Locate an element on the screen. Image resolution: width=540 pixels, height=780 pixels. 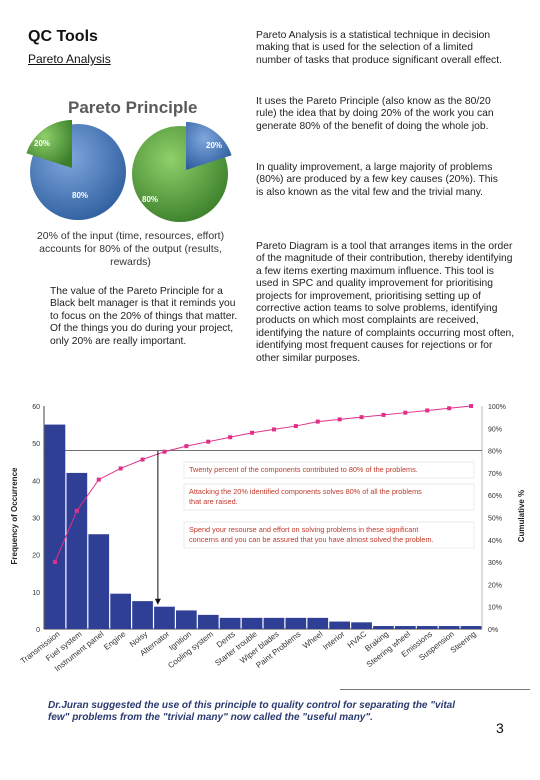
footer-rule is located at coordinates (435, 689).